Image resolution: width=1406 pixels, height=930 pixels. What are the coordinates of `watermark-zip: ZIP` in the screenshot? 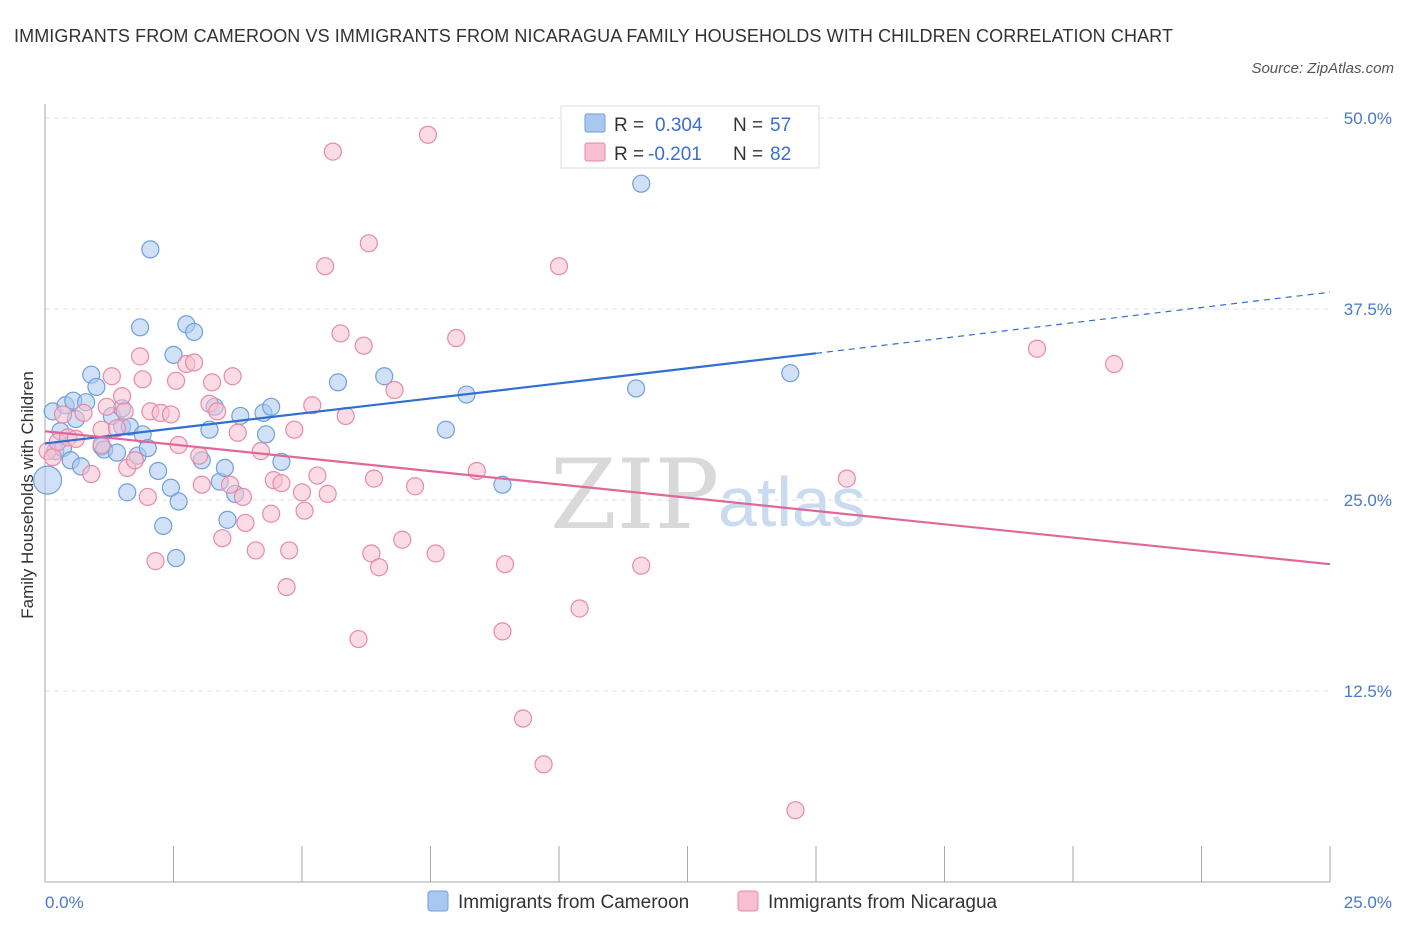 It's located at (634, 495).